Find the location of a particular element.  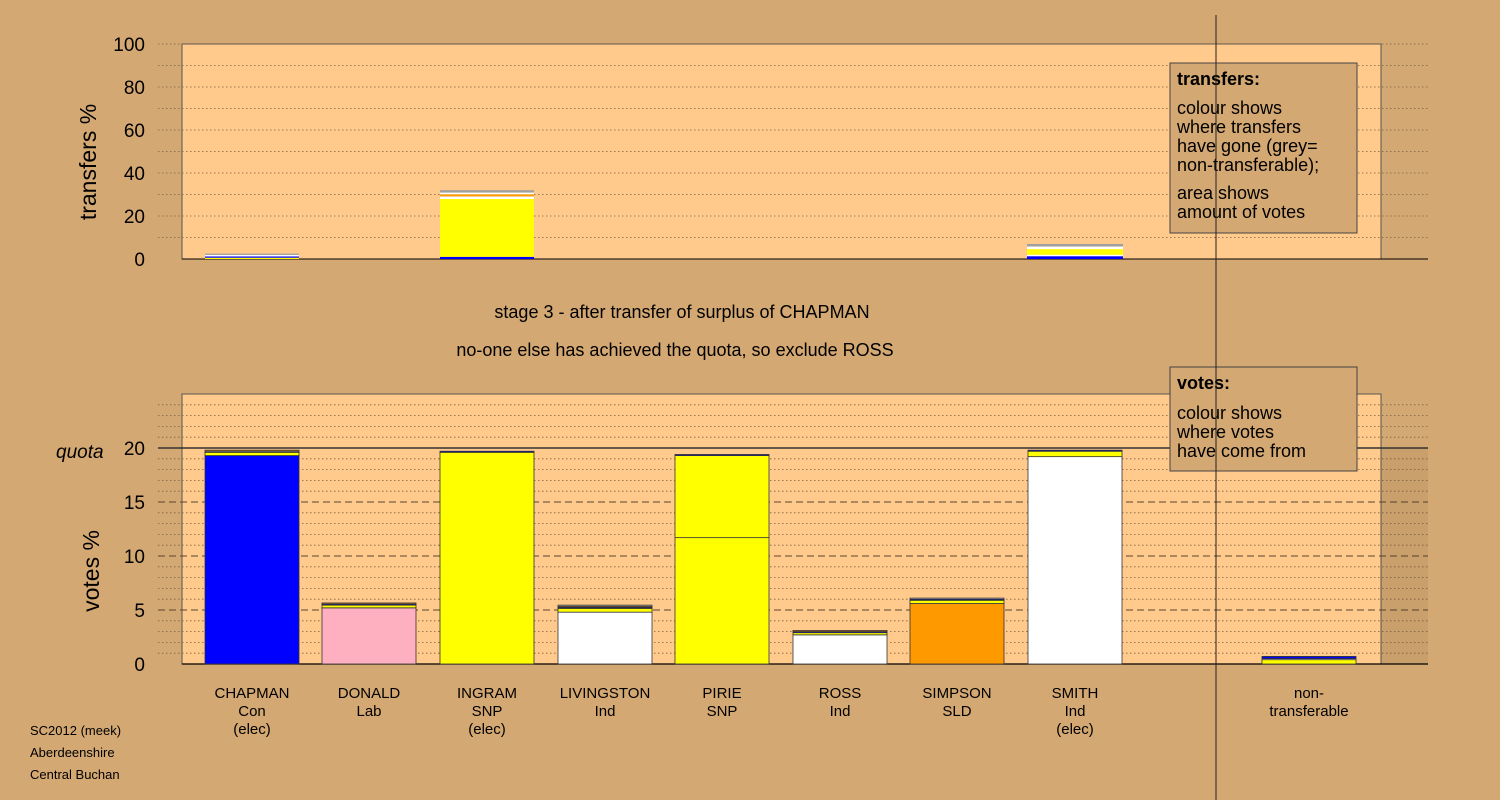

votes-bar-smith is located at coordinates (1075, 557).